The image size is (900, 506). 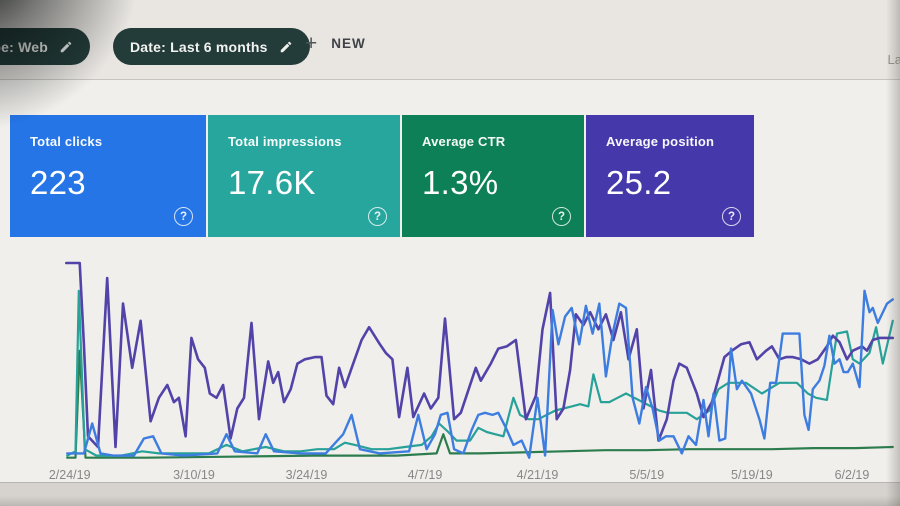 What do you see at coordinates (660, 141) in the screenshot?
I see `metric-card-label: Average position` at bounding box center [660, 141].